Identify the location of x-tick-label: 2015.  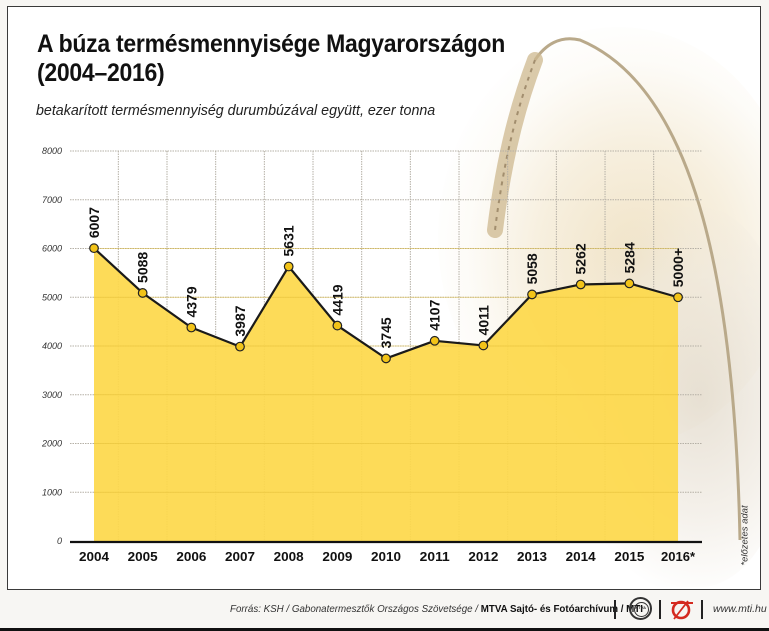
(629, 556).